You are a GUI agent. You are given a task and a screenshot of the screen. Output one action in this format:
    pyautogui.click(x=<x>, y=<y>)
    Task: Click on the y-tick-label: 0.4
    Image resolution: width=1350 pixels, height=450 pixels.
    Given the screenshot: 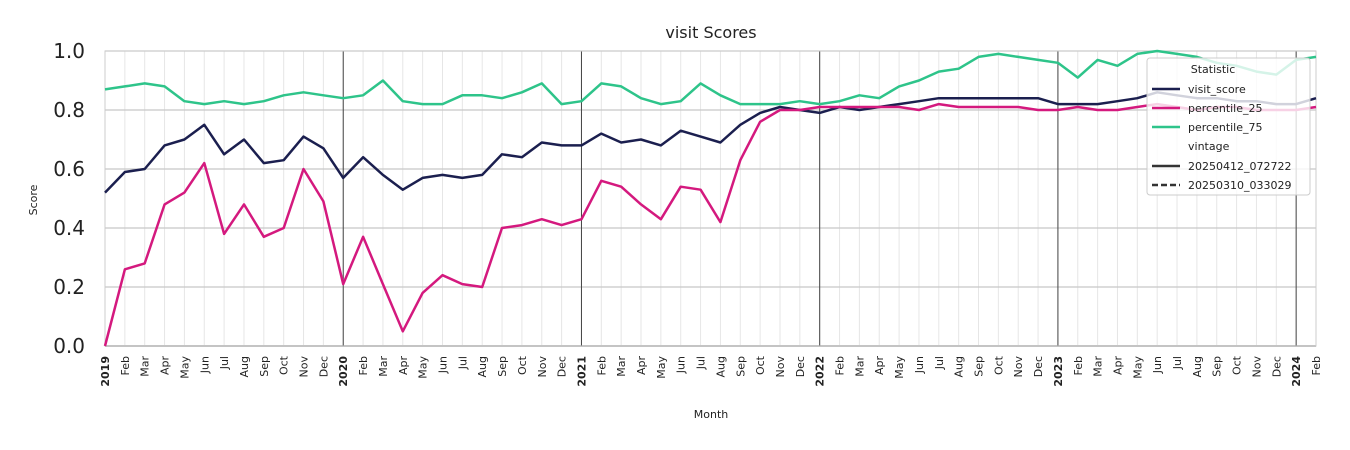 What is the action you would take?
    pyautogui.click(x=69, y=228)
    